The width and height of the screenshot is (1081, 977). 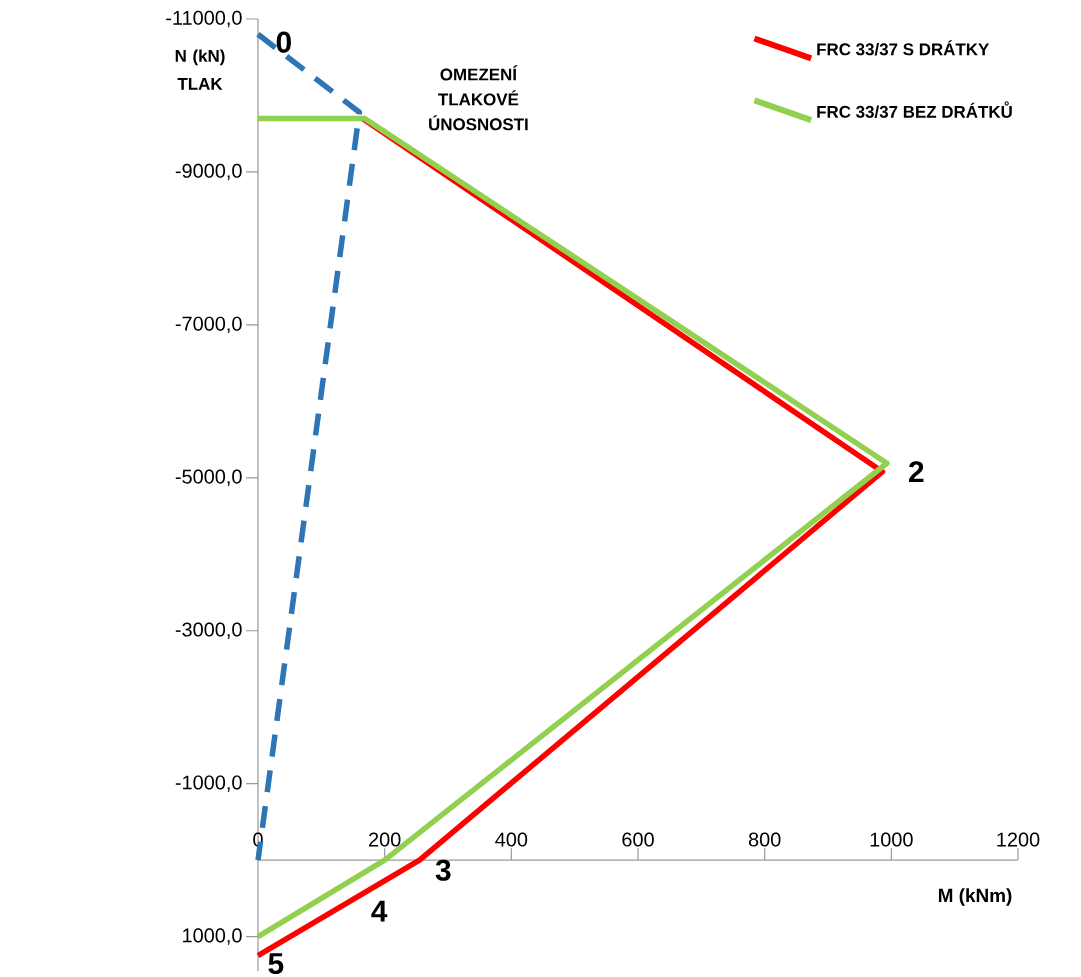 I want to click on y-tick-label: -5000,0, so click(x=208, y=477).